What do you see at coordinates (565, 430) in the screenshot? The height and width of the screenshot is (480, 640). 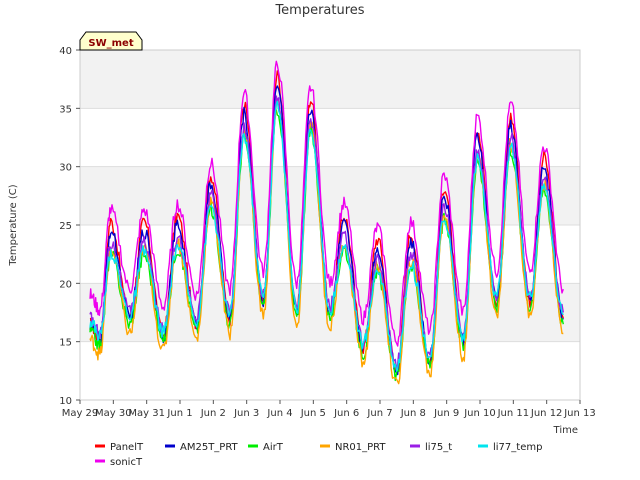 I see `x-axis-title: Time` at bounding box center [565, 430].